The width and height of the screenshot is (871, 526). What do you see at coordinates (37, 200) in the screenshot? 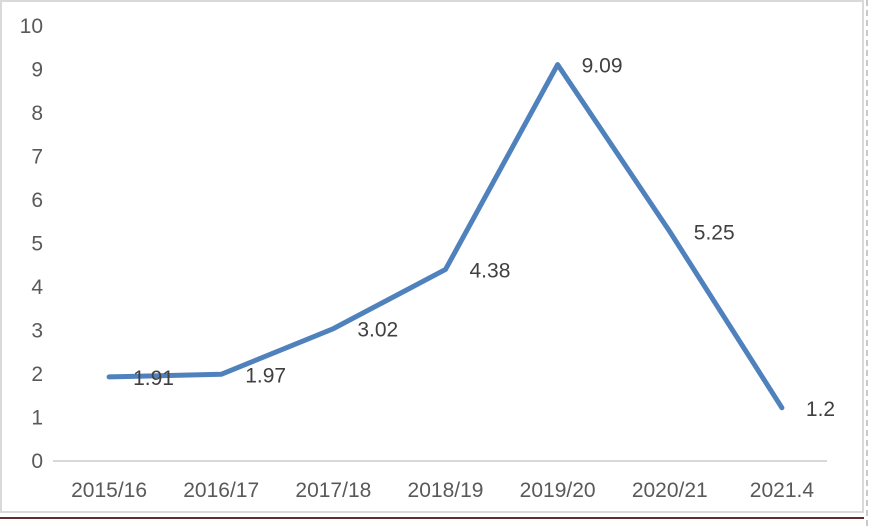
I see `y-axis-tick-label: 6` at bounding box center [37, 200].